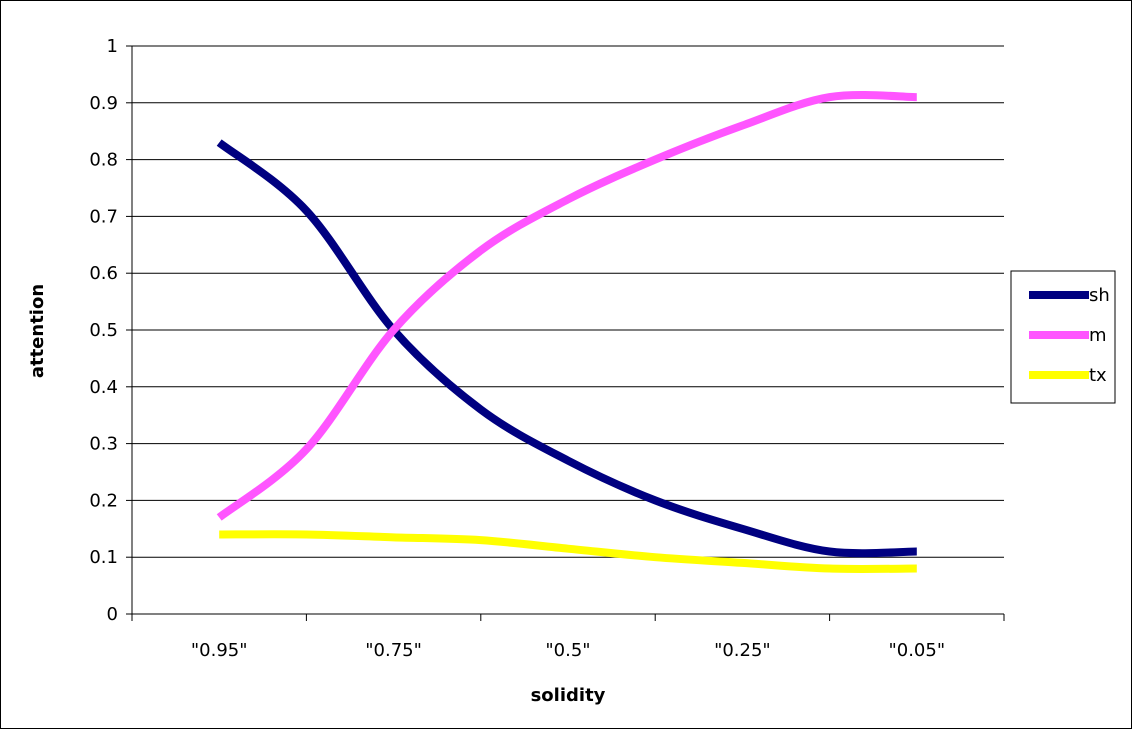 Image resolution: width=1132 pixels, height=733 pixels. Describe the element at coordinates (103, 103) in the screenshot. I see `y-tick-label: 0.9` at that location.